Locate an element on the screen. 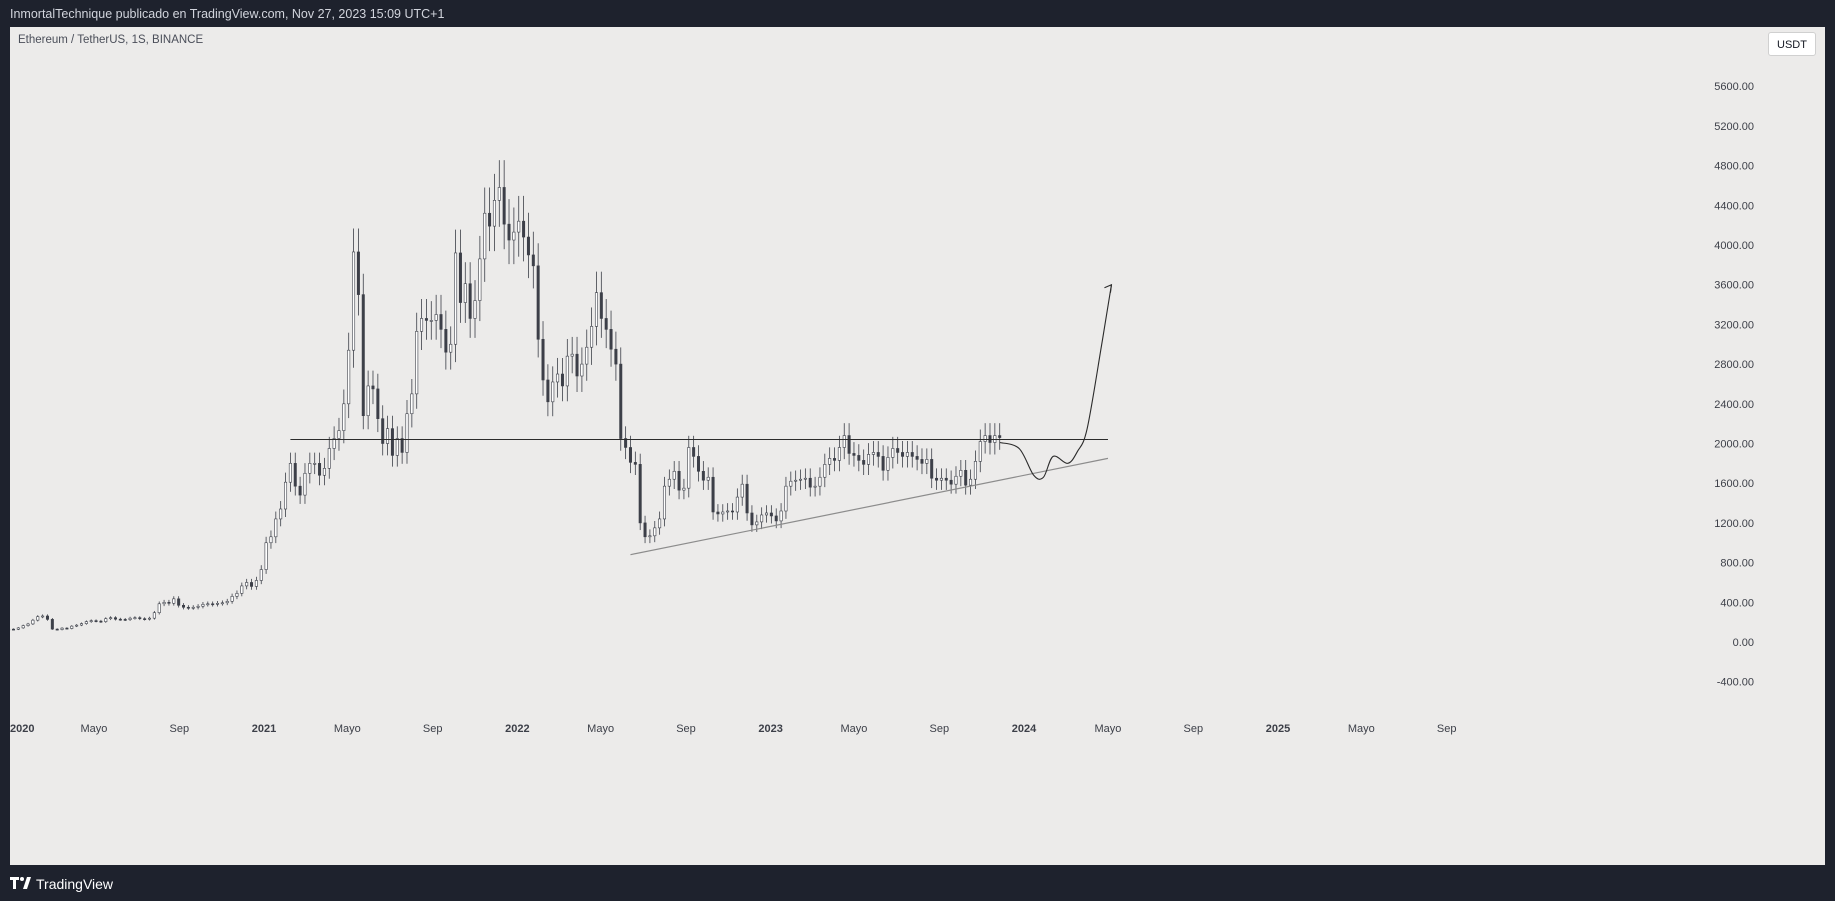 Image resolution: width=1835 pixels, height=901 pixels. x-tick-label: 2024 is located at coordinates (1024, 729).